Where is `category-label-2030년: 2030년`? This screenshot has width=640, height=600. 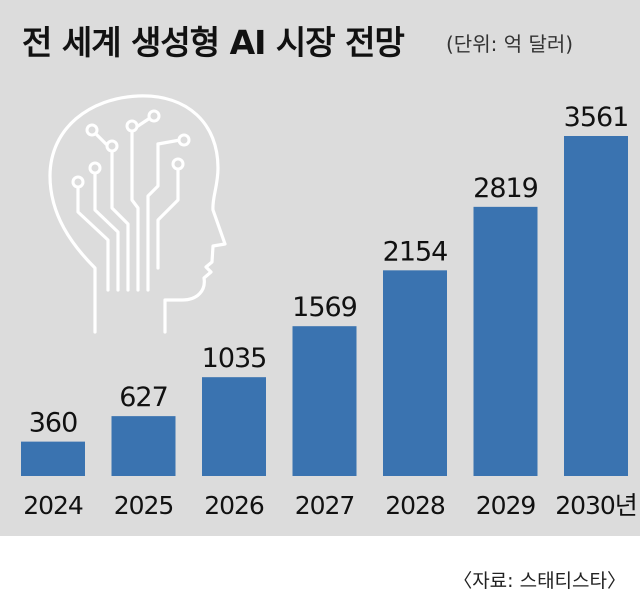
category-label-2030년: 2030년 is located at coordinates (596, 505).